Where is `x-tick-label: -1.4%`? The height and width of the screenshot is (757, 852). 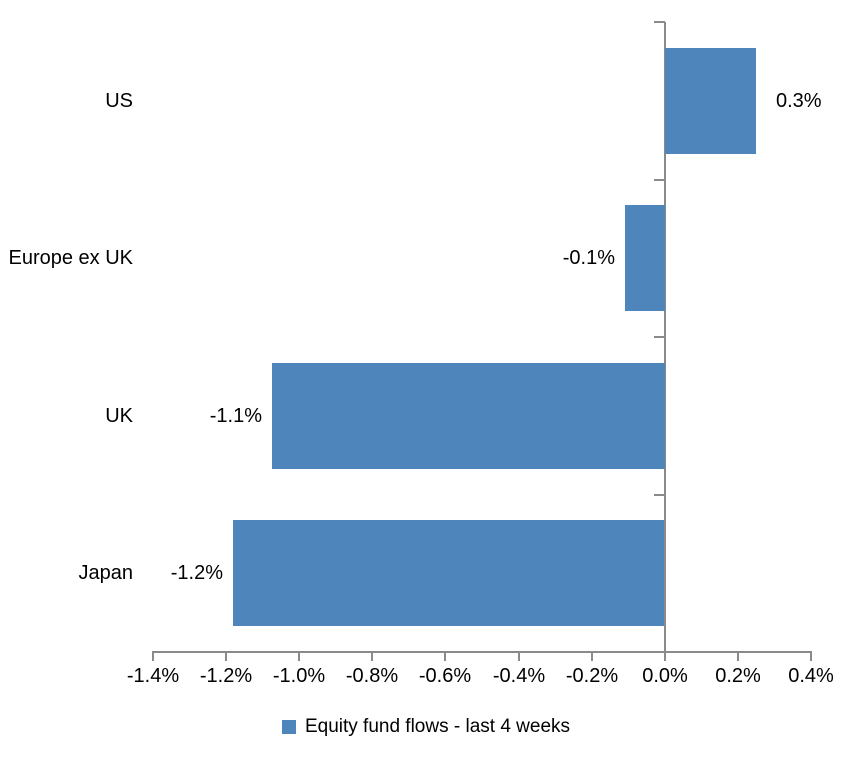 x-tick-label: -1.4% is located at coordinates (153, 676).